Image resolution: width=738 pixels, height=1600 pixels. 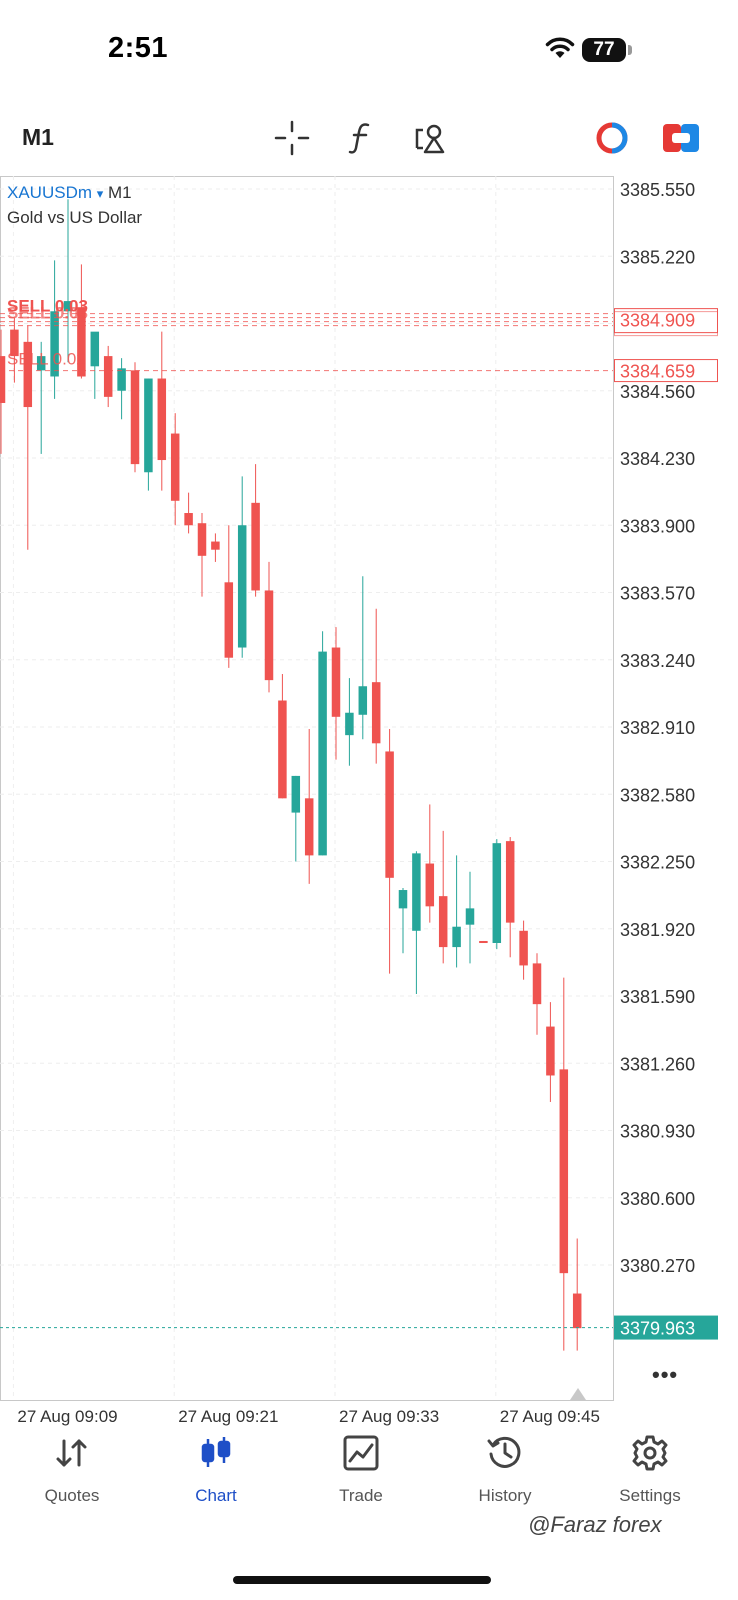 I want to click on tab-quotes: Quotes, so click(x=72, y=1467).